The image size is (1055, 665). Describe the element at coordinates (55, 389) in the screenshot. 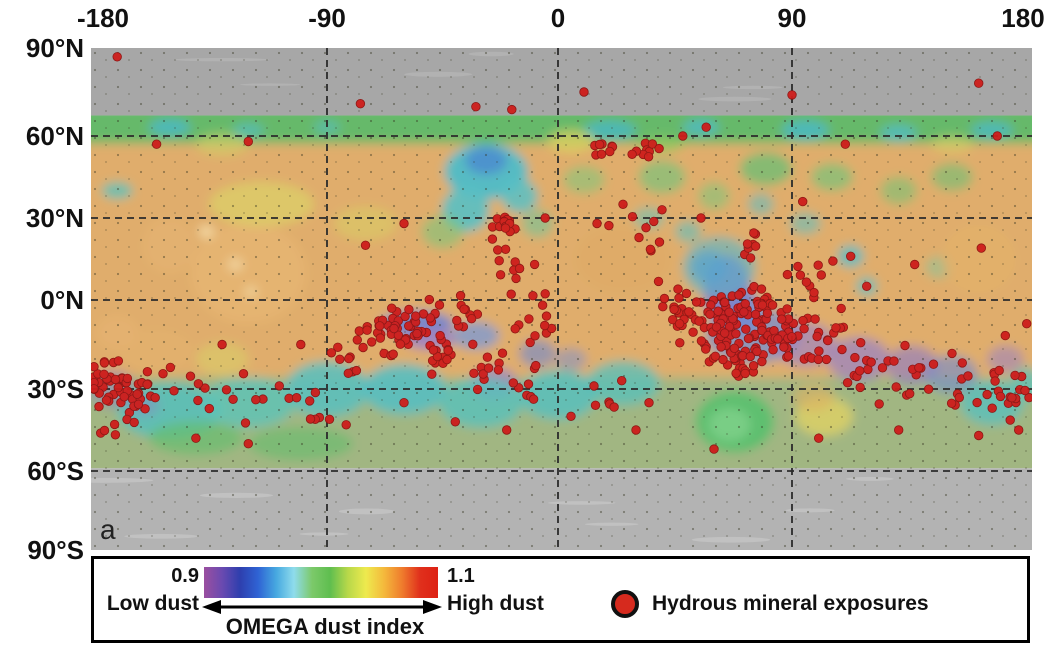

I see `lat-tick--30: 30°S` at that location.